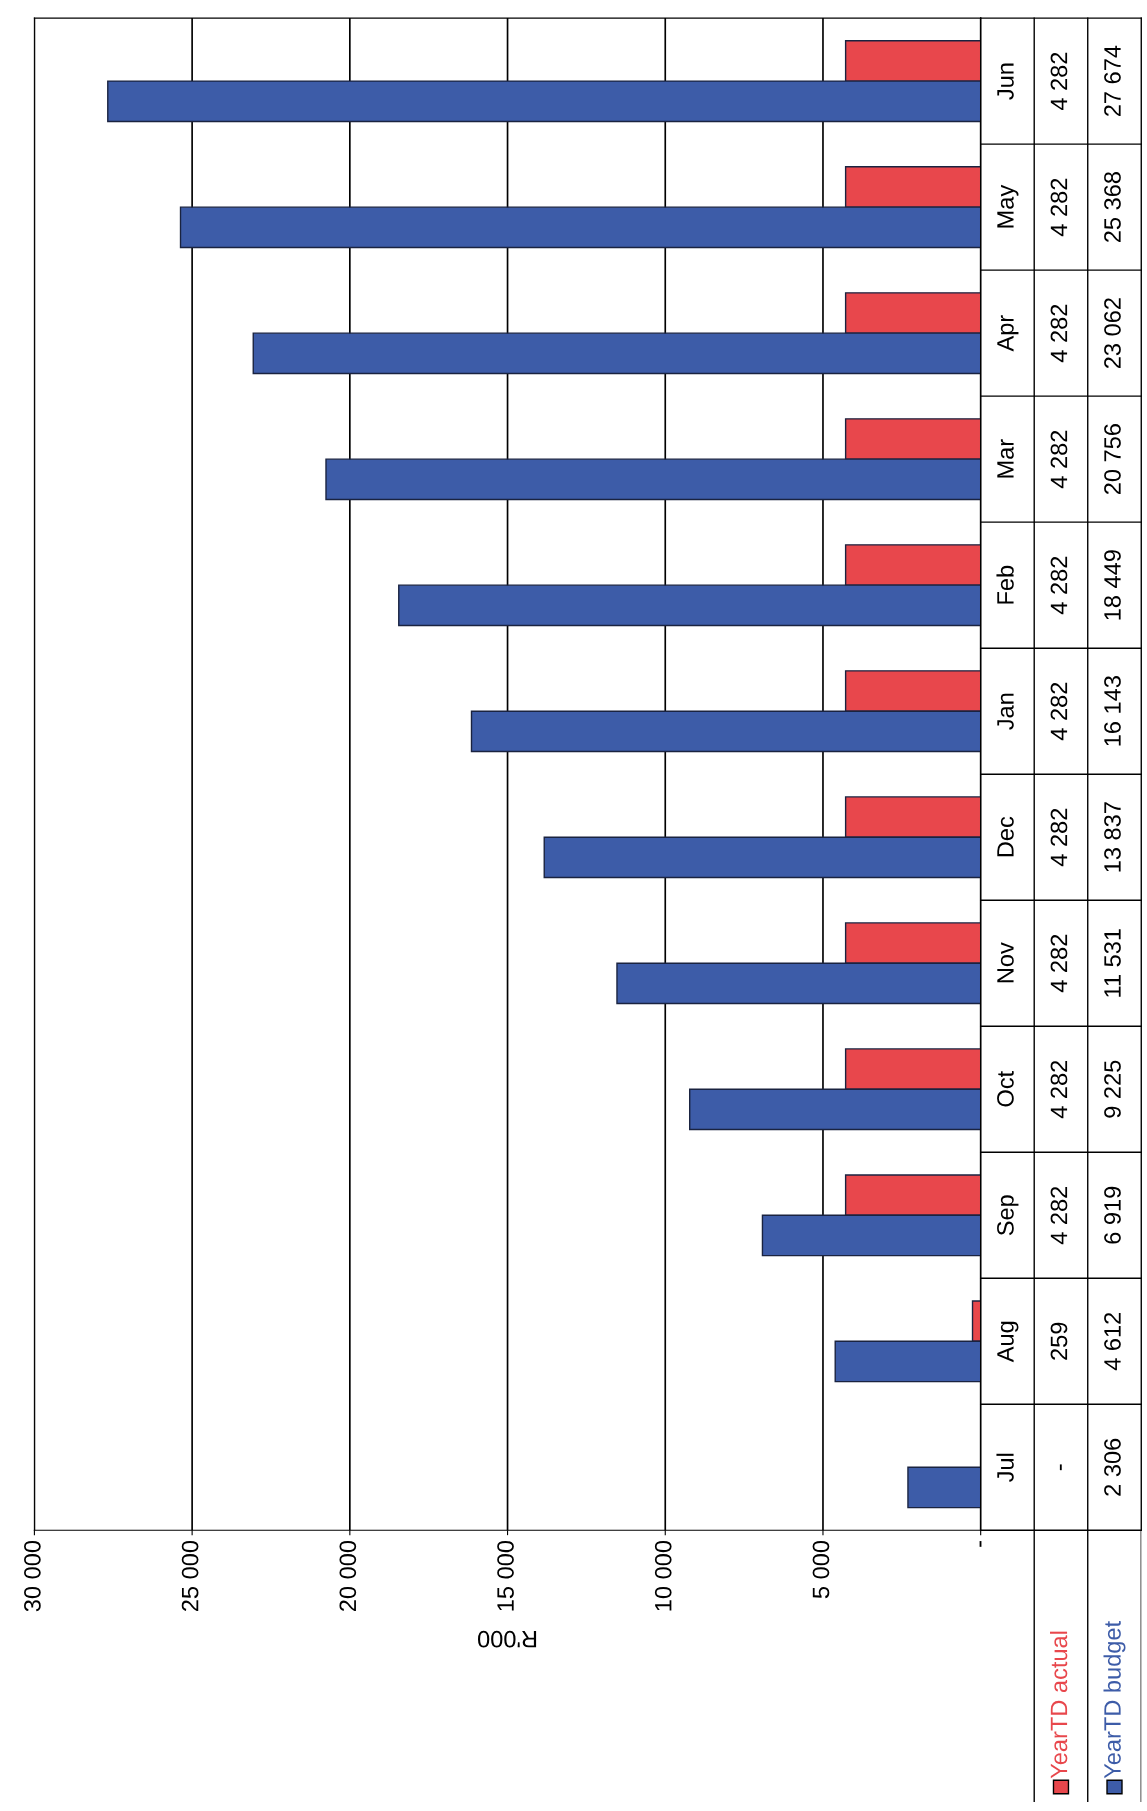 The height and width of the screenshot is (1811, 1147). I want to click on data-label: 11 531, so click(1112, 963).